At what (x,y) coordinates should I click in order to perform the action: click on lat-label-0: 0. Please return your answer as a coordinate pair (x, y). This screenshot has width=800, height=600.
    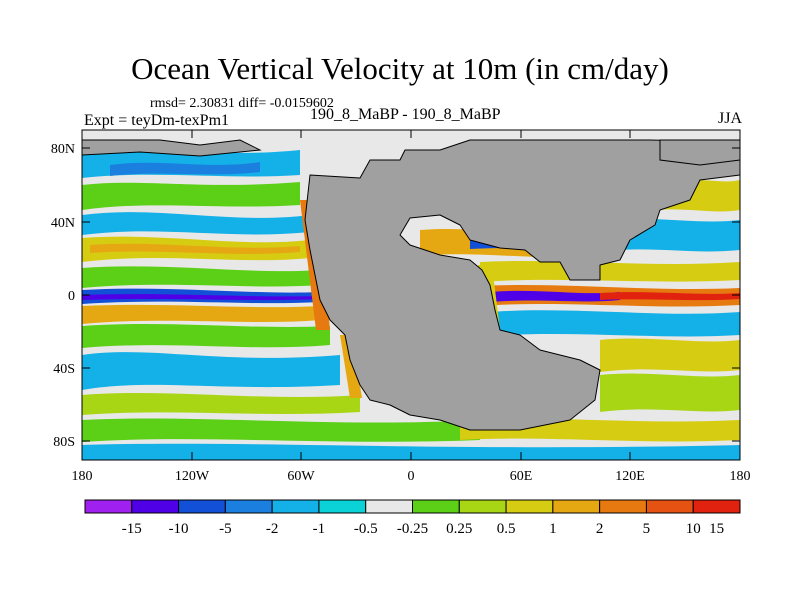
    Looking at the image, I should click on (71, 296).